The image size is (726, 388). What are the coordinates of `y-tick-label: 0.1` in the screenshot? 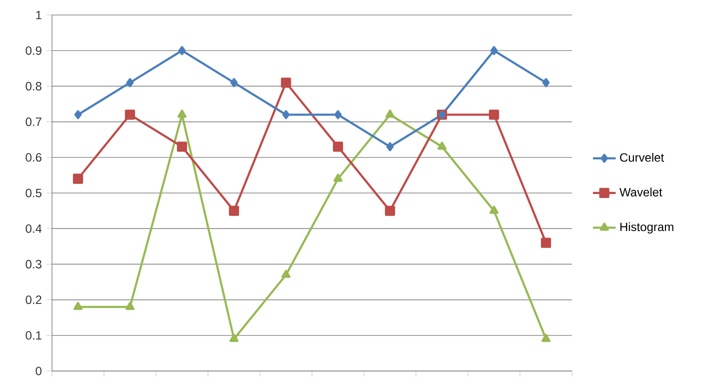 It's located at (34, 335).